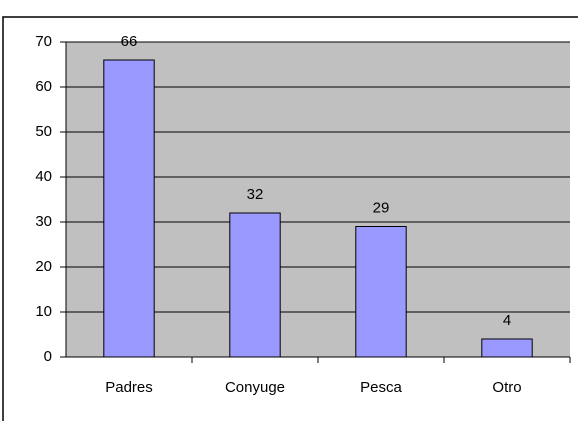 The height and width of the screenshot is (426, 578). What do you see at coordinates (129, 387) in the screenshot?
I see `x-tick-label: Padres` at bounding box center [129, 387].